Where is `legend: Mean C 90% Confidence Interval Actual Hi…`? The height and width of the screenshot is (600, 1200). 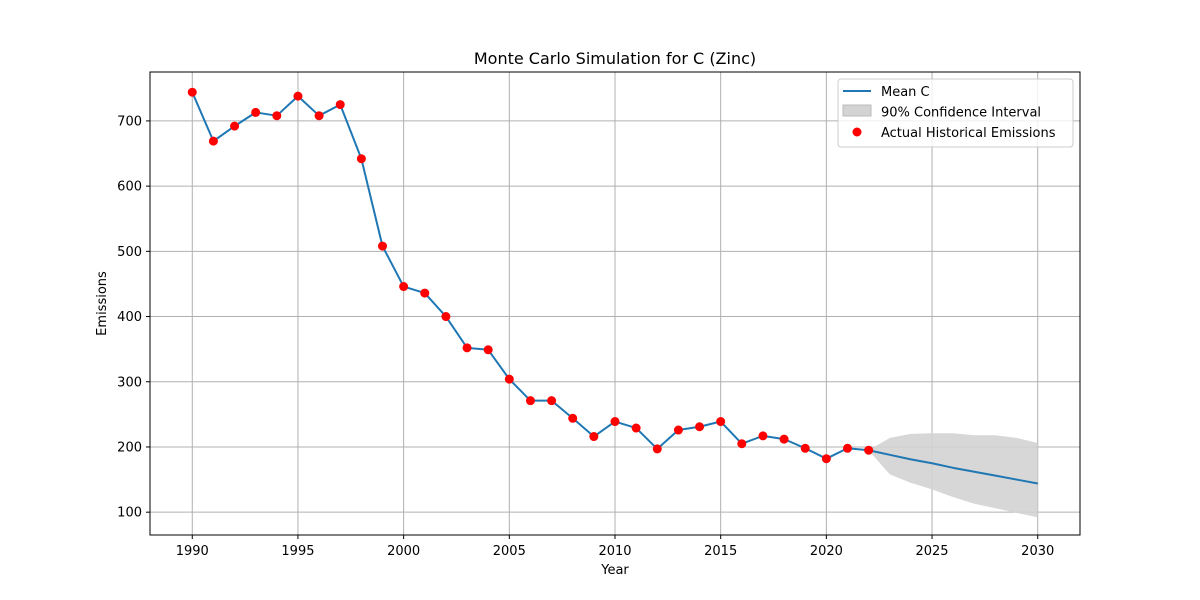 legend: Mean C 90% Confidence Interval Actual Hi… is located at coordinates (955, 113).